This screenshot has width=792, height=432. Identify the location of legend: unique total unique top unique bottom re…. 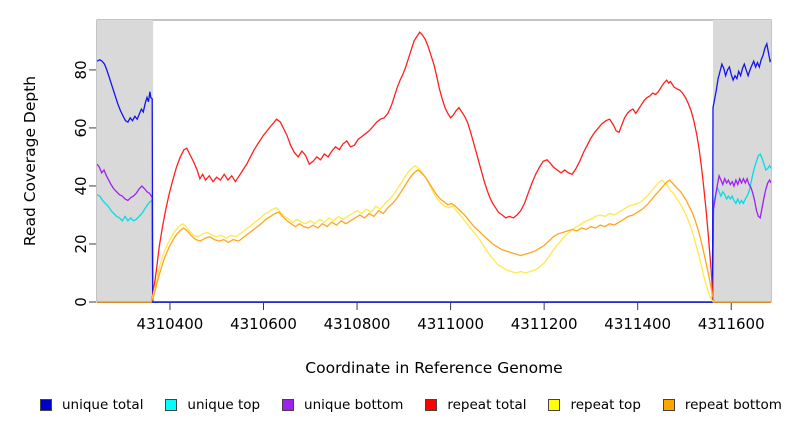
(411, 405).